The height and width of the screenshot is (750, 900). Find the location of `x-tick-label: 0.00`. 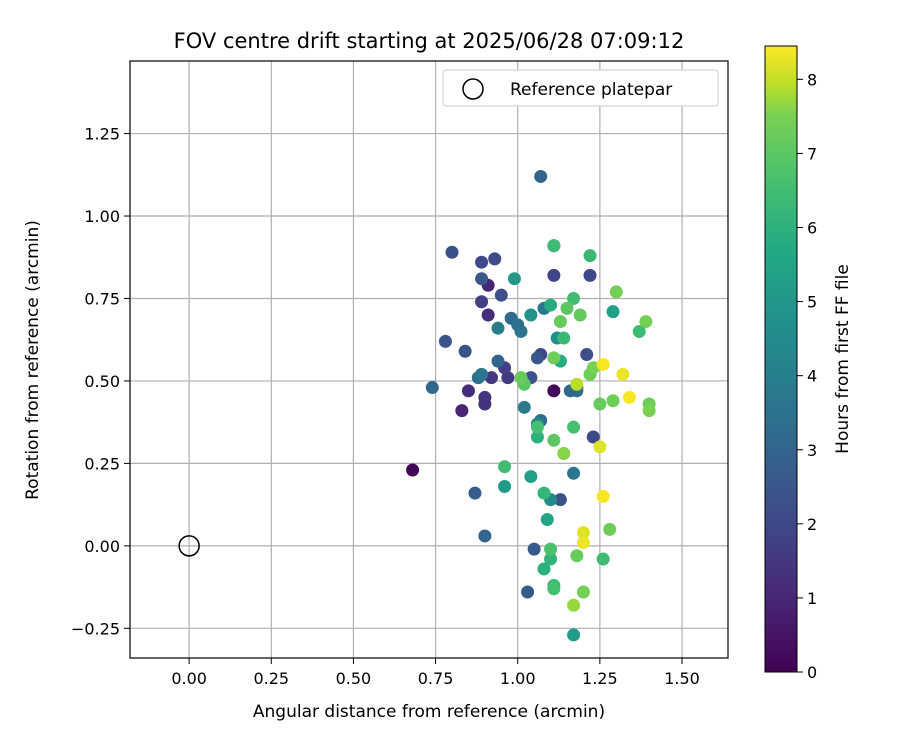

x-tick-label: 0.00 is located at coordinates (189, 678).